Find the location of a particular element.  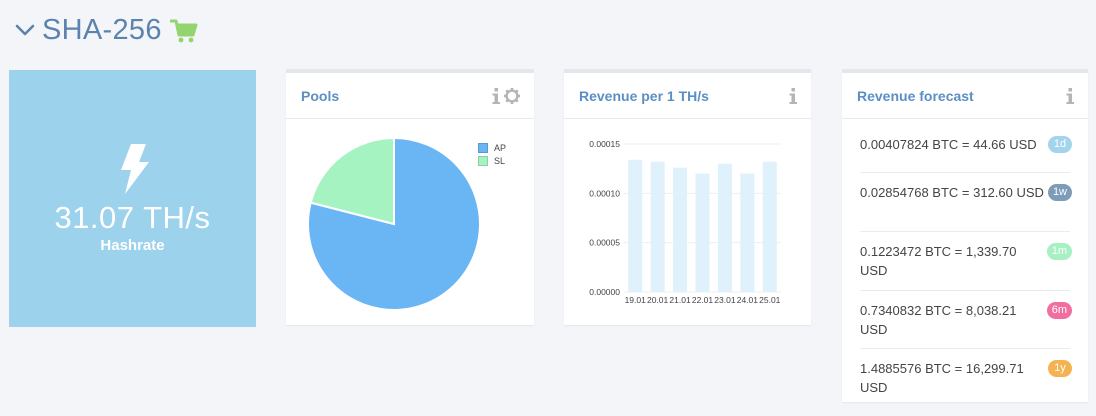

x-tick-label: 24.01 is located at coordinates (748, 300).